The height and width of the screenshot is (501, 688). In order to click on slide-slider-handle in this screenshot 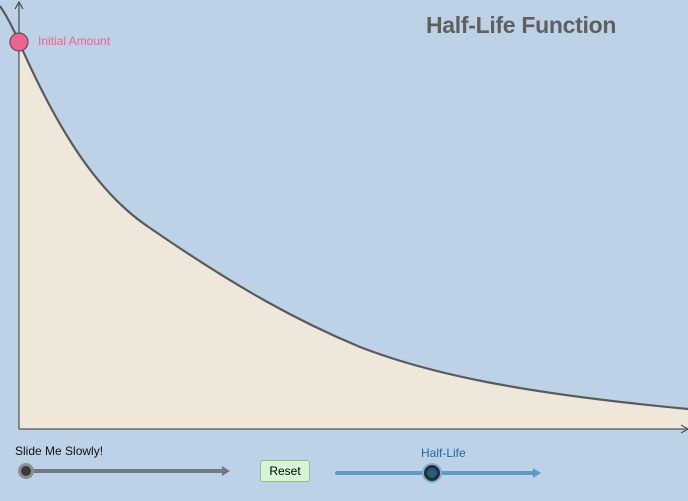, I will do `click(26, 471)`.